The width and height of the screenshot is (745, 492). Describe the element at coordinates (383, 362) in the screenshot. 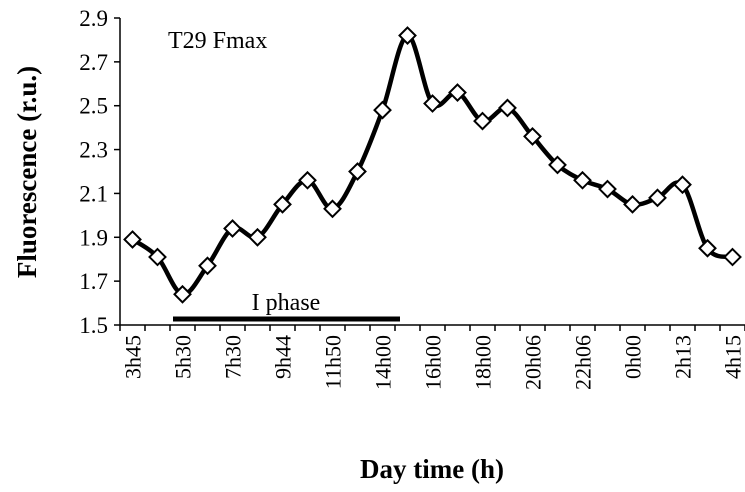

I see `x-tick-label: 14h00` at that location.